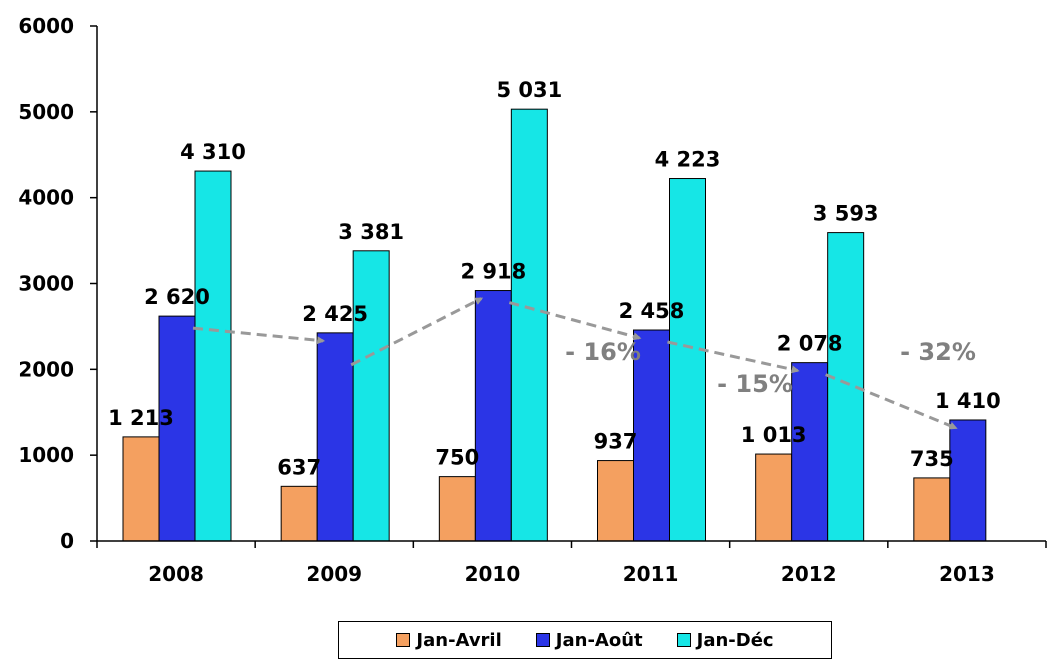  I want to click on data-label-jan-ao-t-2013: 1 410, so click(968, 401).